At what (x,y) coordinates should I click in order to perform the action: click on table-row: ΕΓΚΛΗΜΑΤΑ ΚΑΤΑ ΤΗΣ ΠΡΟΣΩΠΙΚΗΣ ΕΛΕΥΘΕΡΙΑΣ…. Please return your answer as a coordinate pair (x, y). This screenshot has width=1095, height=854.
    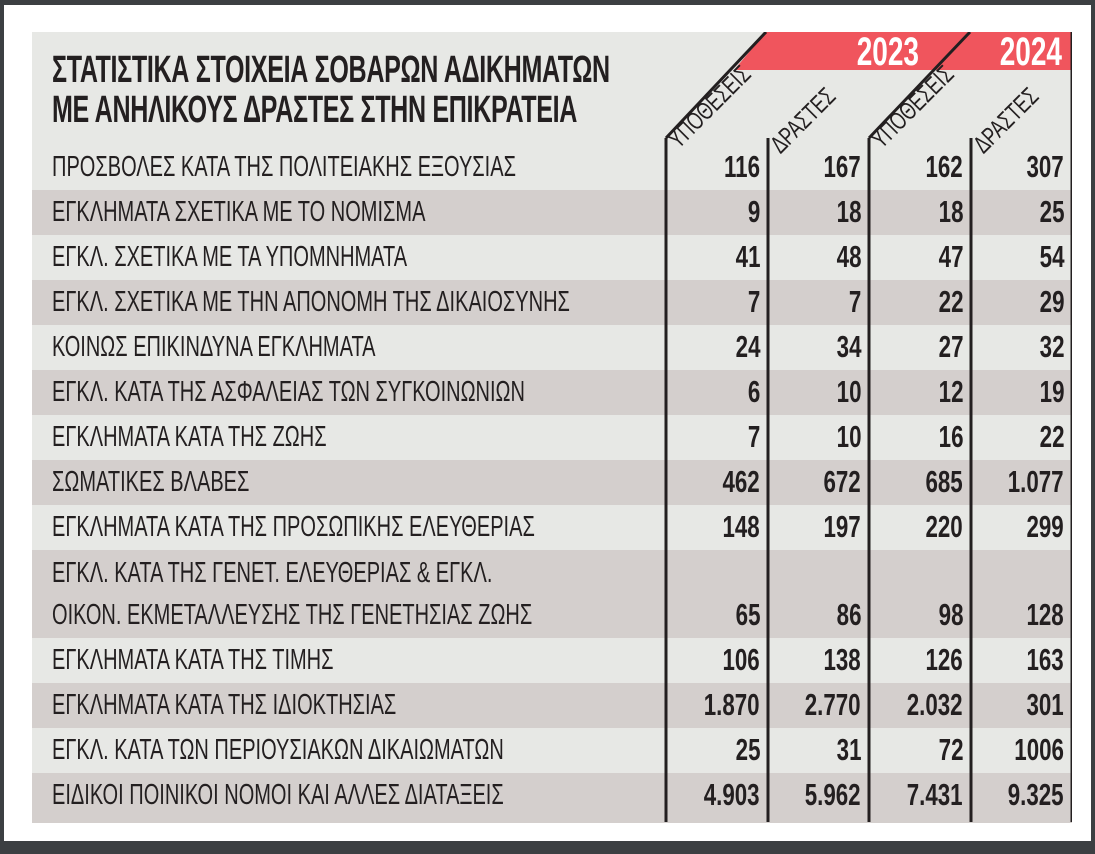
    Looking at the image, I should click on (552, 527).